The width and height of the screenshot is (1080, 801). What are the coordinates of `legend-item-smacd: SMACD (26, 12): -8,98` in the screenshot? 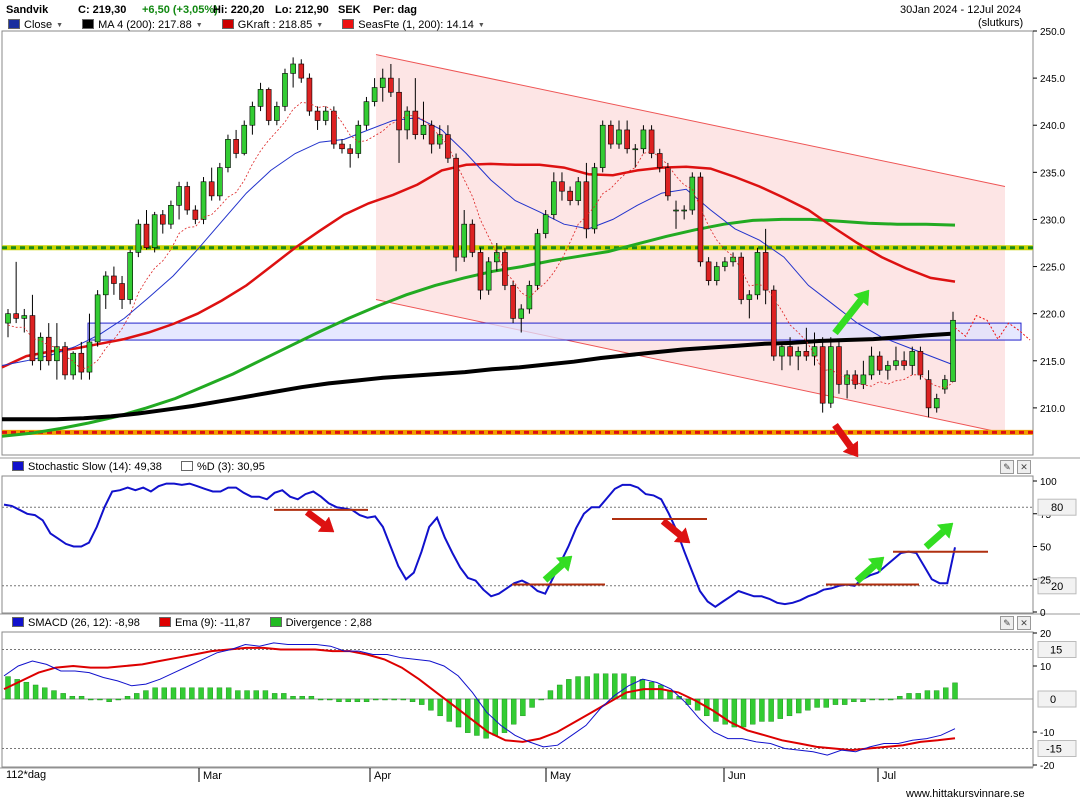 It's located at (76, 623).